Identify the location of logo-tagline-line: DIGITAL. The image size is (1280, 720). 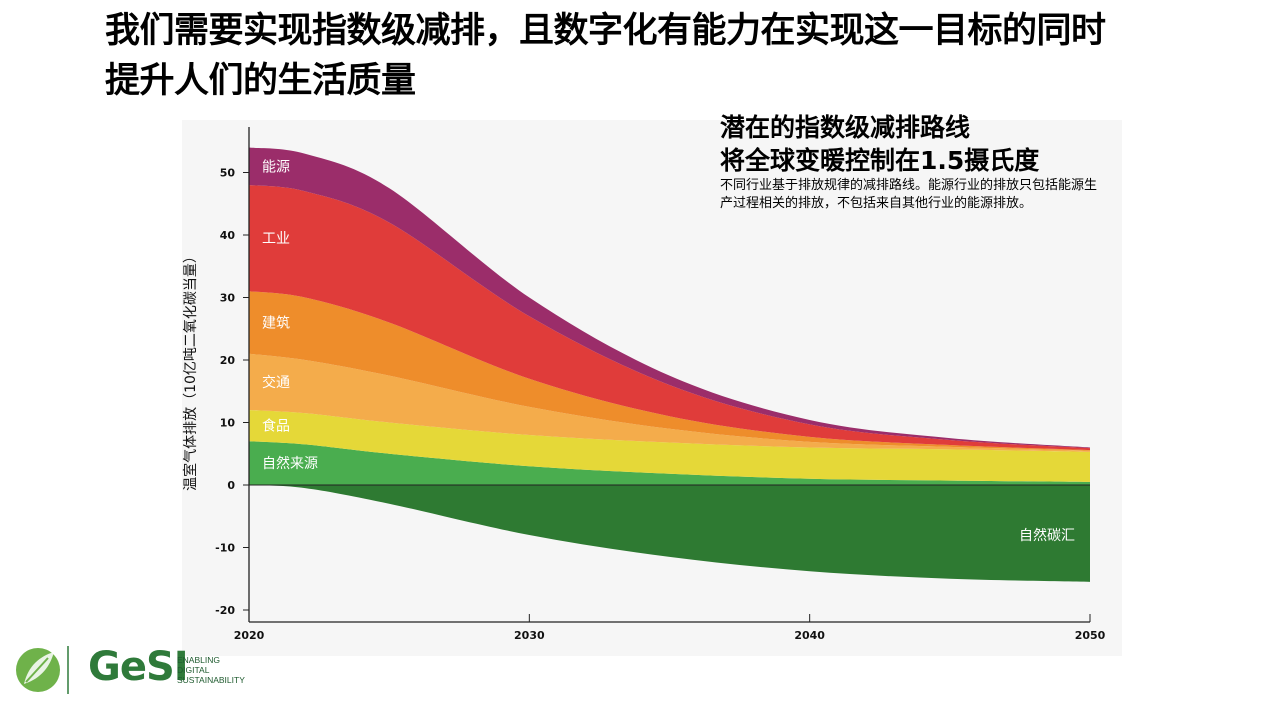
(193, 670).